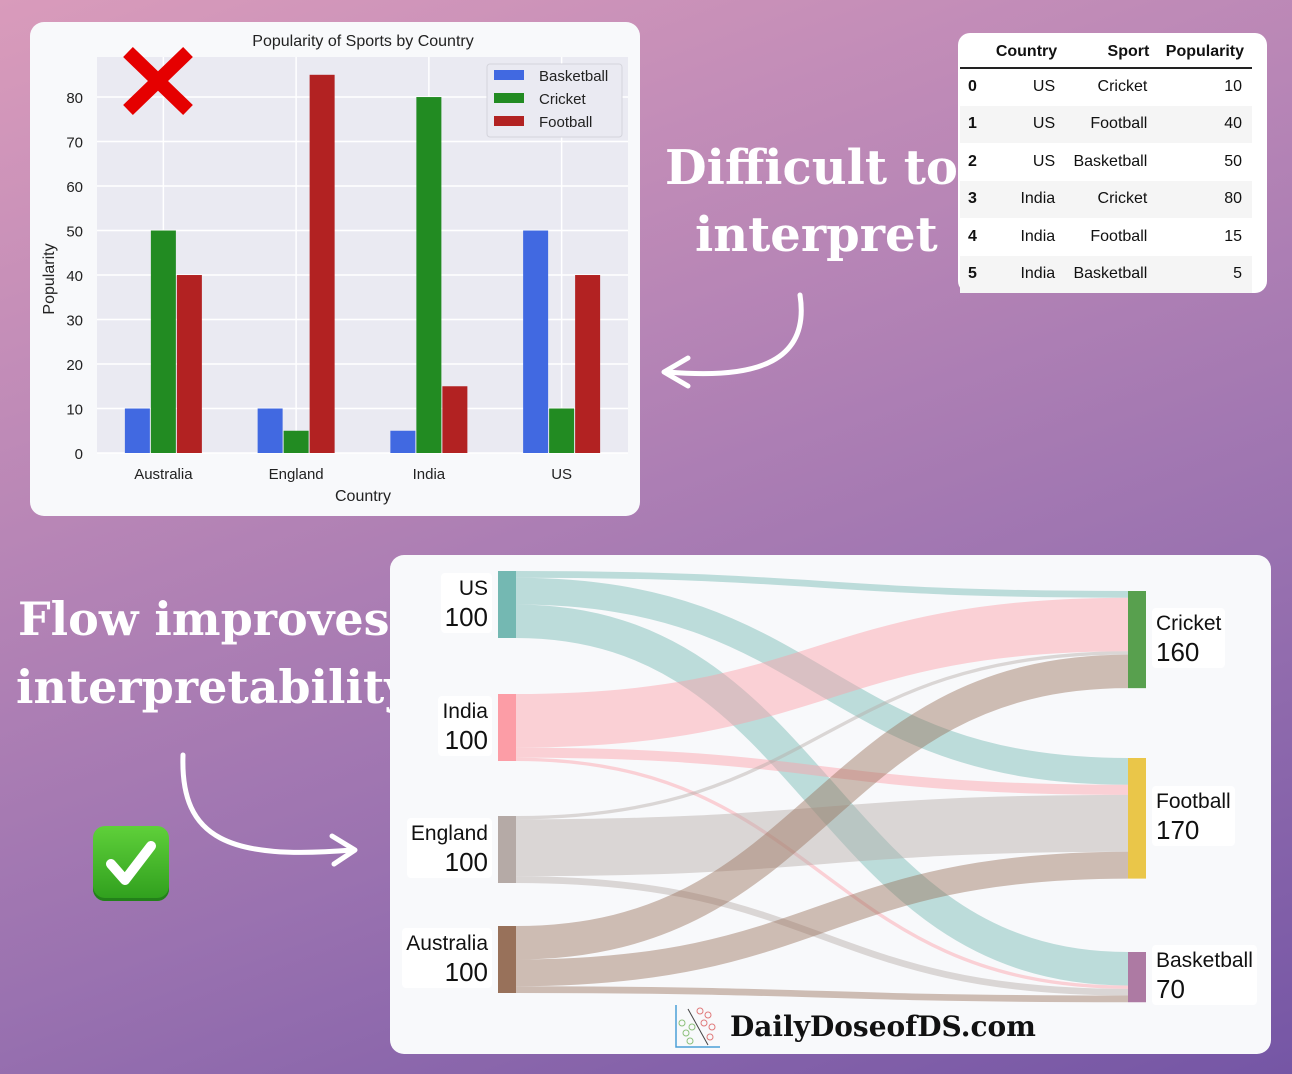 The height and width of the screenshot is (1074, 1292). What do you see at coordinates (563, 99) in the screenshot?
I see `legend-label: Cricket` at bounding box center [563, 99].